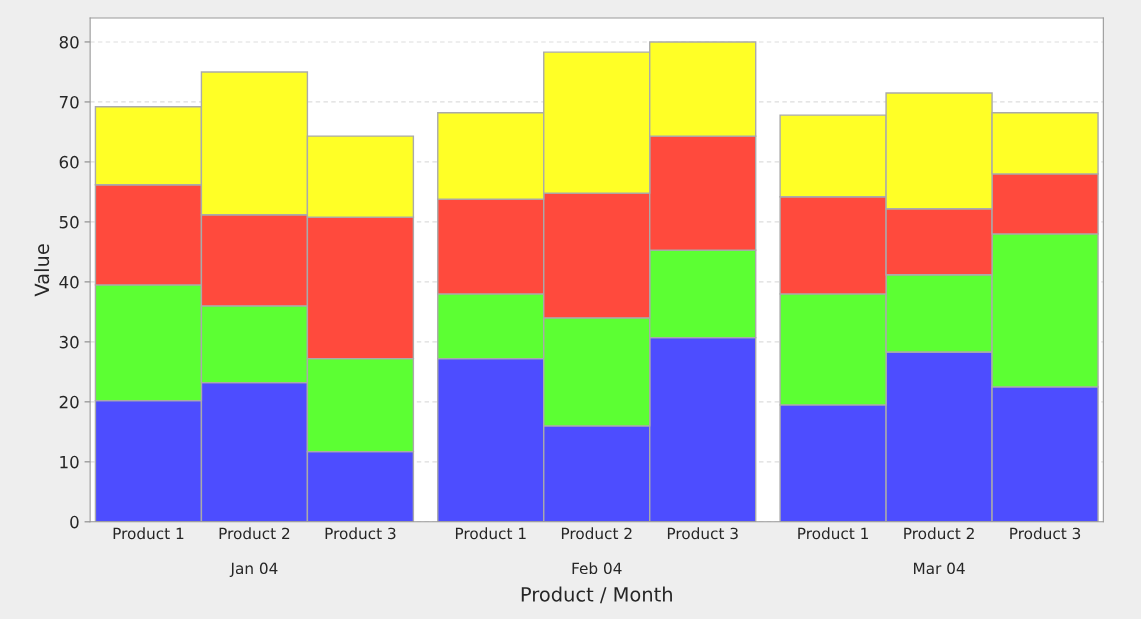  Describe the element at coordinates (939, 568) in the screenshot. I see `text: Mar 04` at that location.